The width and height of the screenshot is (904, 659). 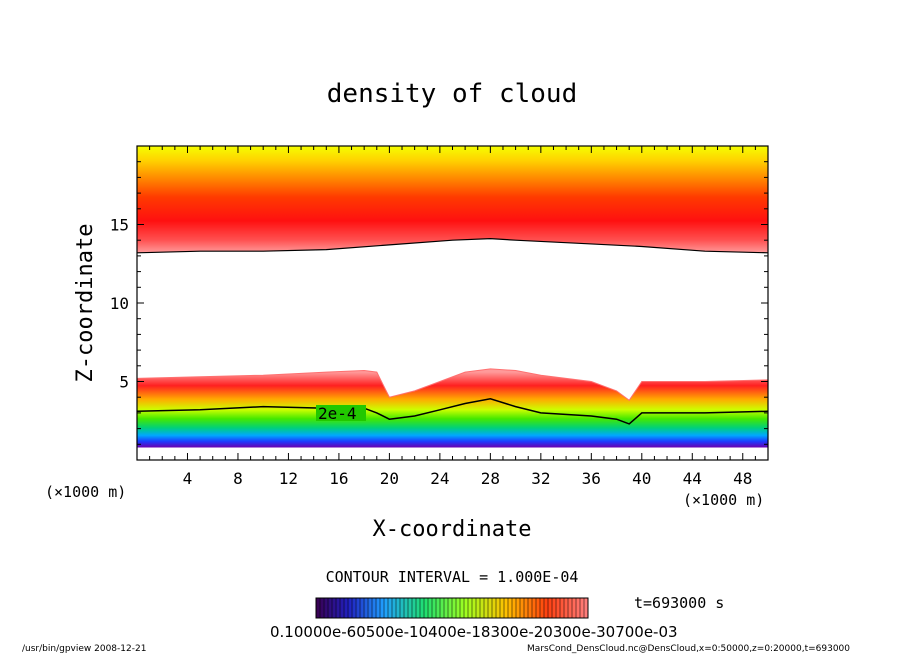 What do you see at coordinates (591, 478) in the screenshot?
I see `x-tick-label: 36` at bounding box center [591, 478].